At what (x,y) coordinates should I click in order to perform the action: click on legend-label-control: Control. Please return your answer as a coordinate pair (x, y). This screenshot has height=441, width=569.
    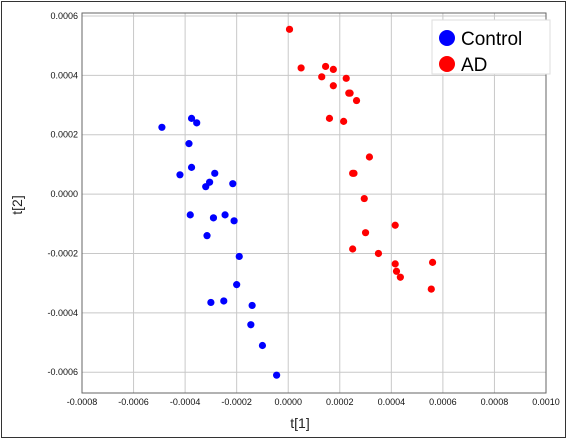
    Looking at the image, I should click on (491, 39).